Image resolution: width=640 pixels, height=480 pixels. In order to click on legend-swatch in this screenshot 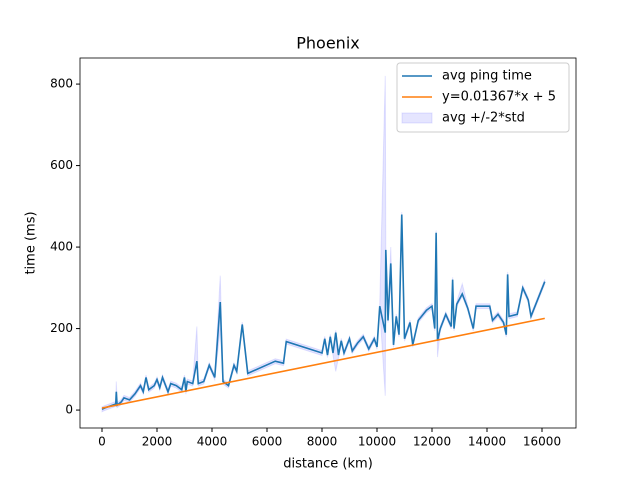, I will do `click(417, 118)`.